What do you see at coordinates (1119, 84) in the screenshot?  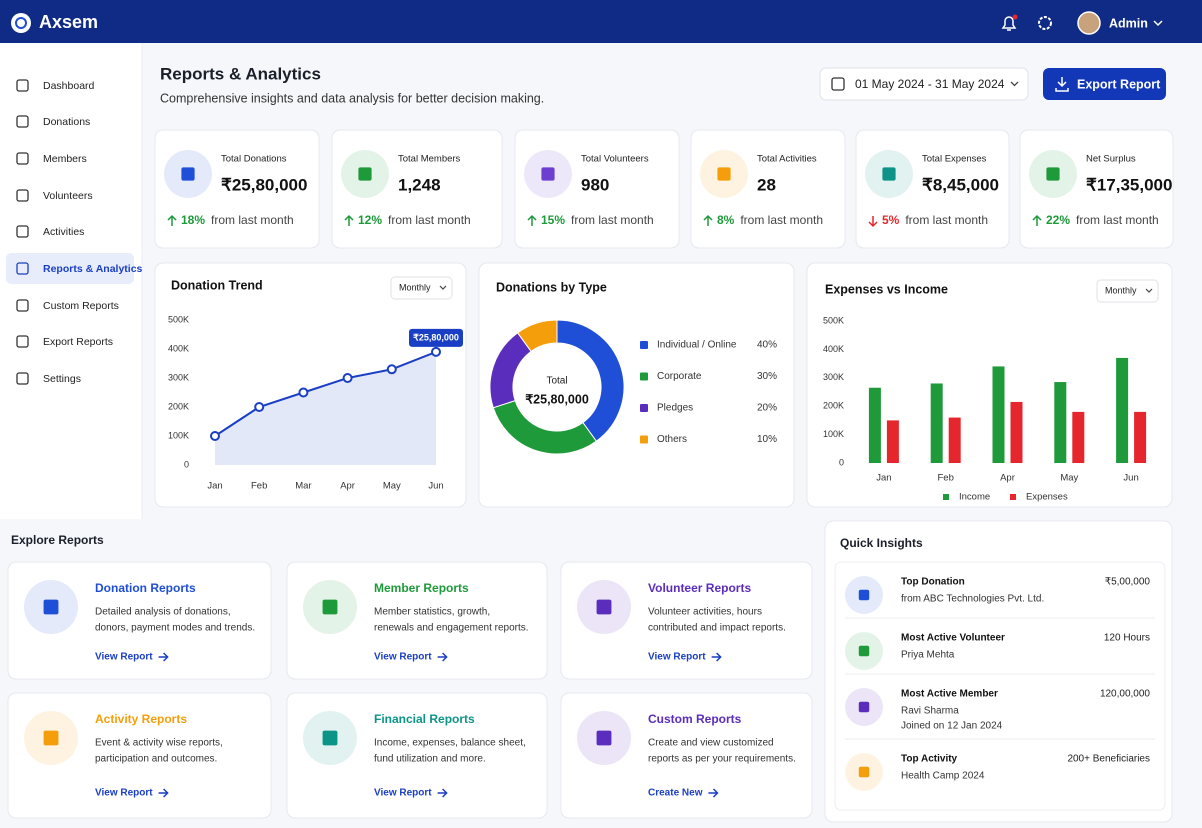 I see `export-label: Export Report` at bounding box center [1119, 84].